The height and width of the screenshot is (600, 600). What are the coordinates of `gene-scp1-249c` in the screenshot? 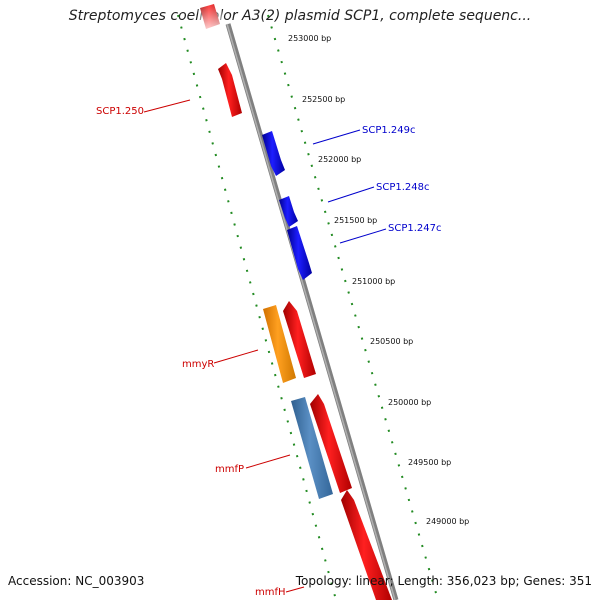 It's located at (273, 153).